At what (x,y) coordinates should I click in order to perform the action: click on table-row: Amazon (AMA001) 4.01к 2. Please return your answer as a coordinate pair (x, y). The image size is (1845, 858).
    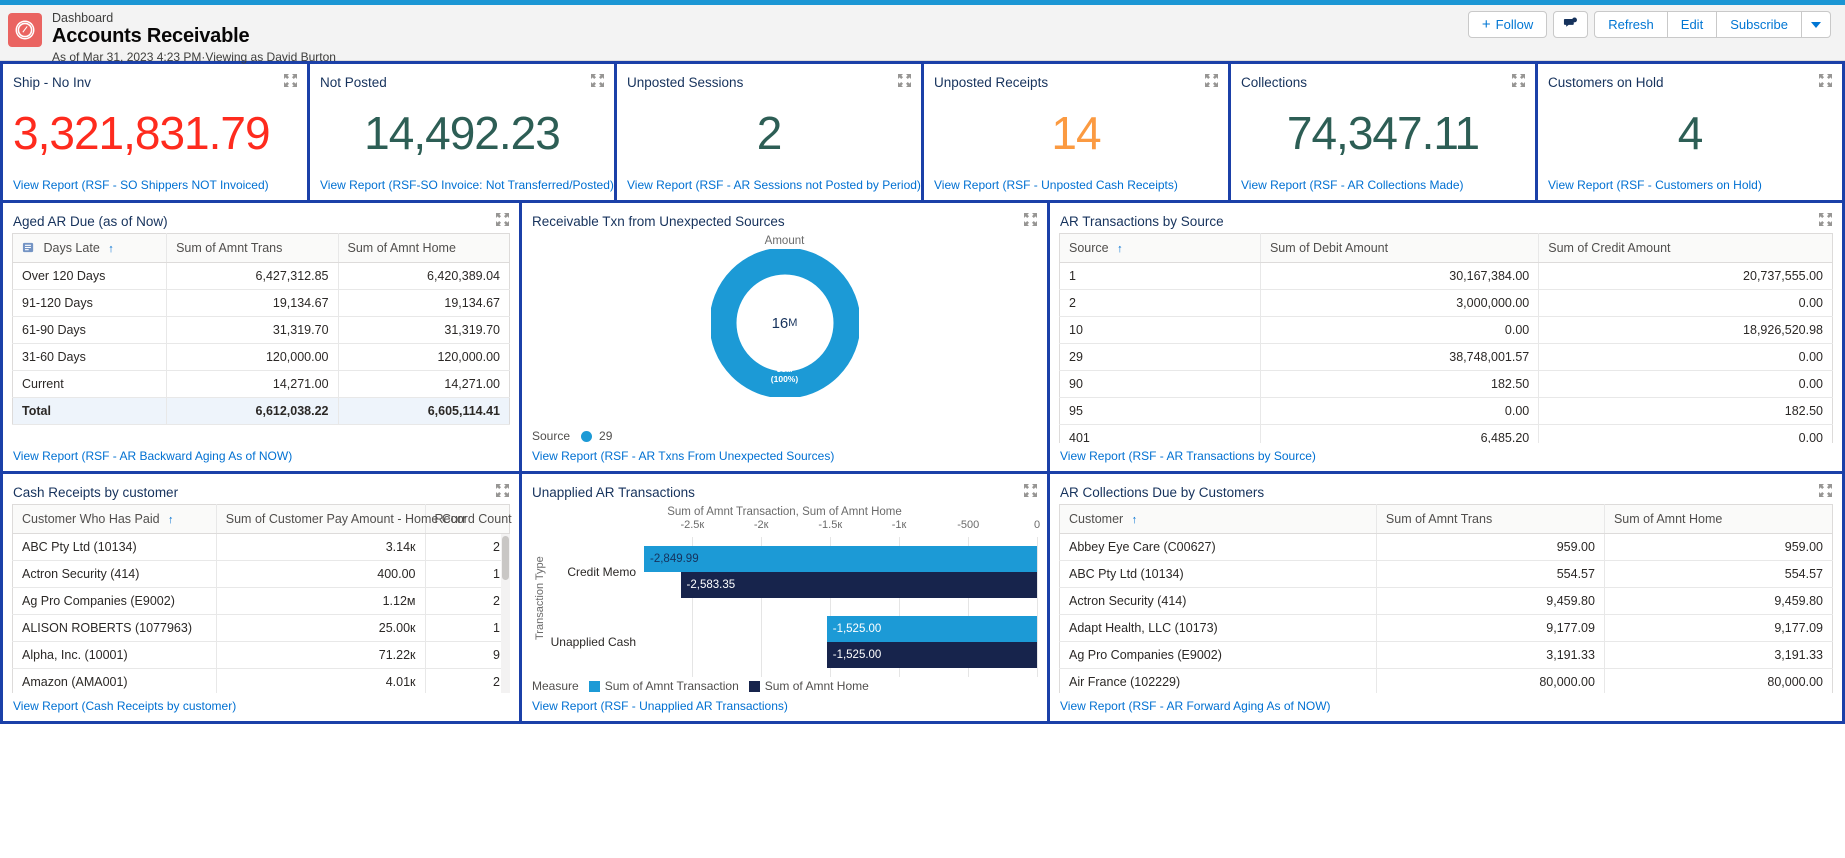
    Looking at the image, I should click on (261, 680).